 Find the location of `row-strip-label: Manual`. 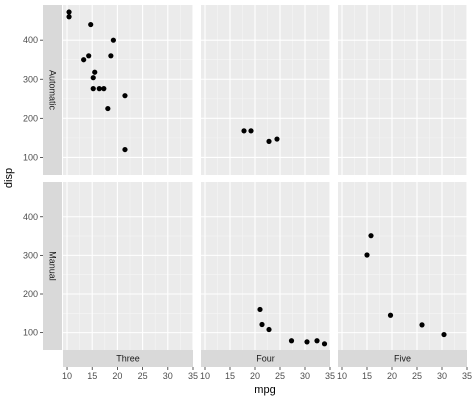

row-strip-label: Manual is located at coordinates (53, 266).